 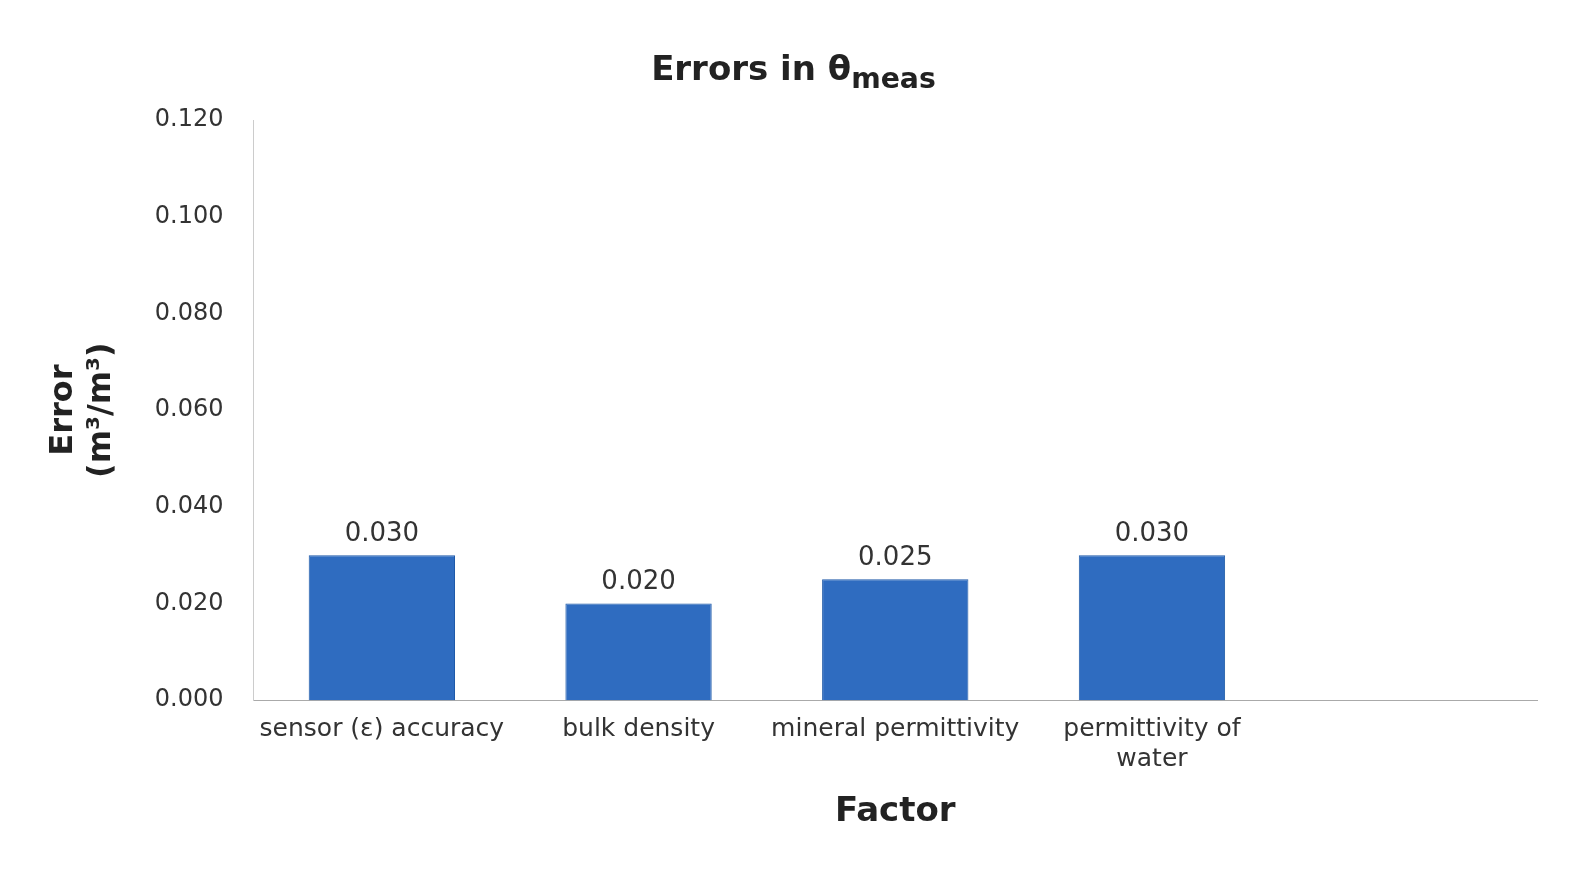 I want to click on y-tick-label: 0.080, so click(x=189, y=311).